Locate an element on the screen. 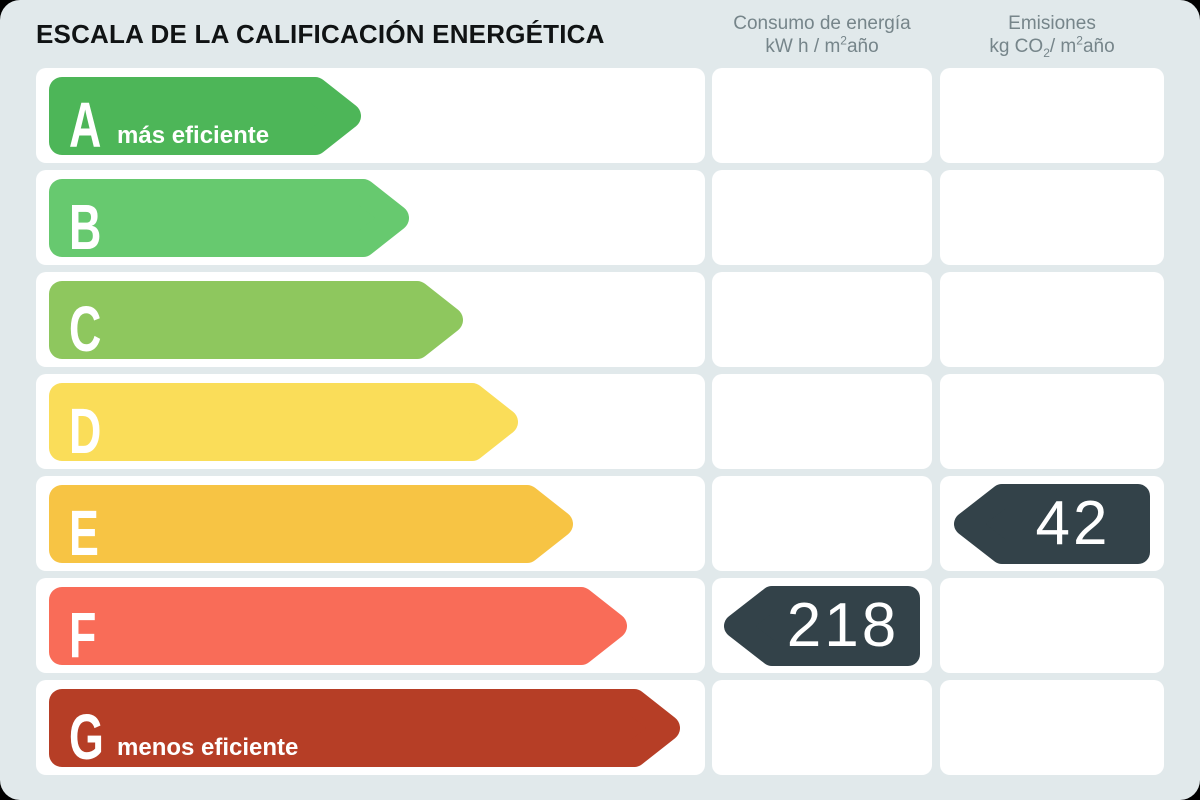 This screenshot has height=800, width=1200. rating-arrow-c: C is located at coordinates (256, 322).